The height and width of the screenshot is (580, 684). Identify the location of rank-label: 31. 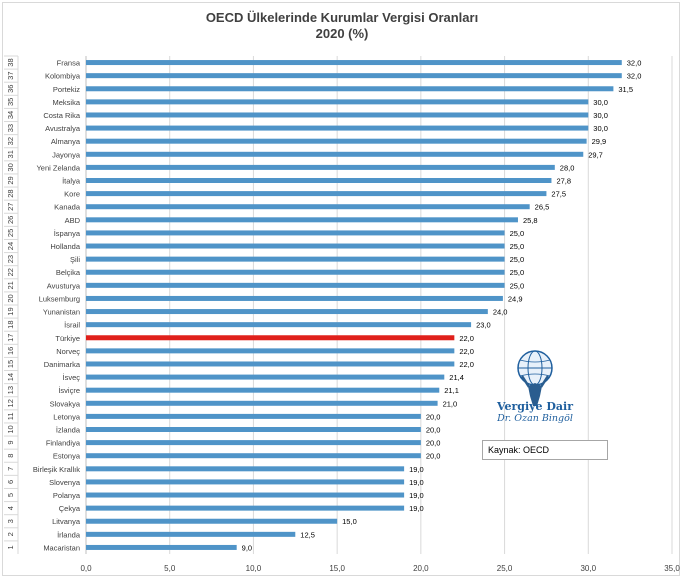
(10, 154).